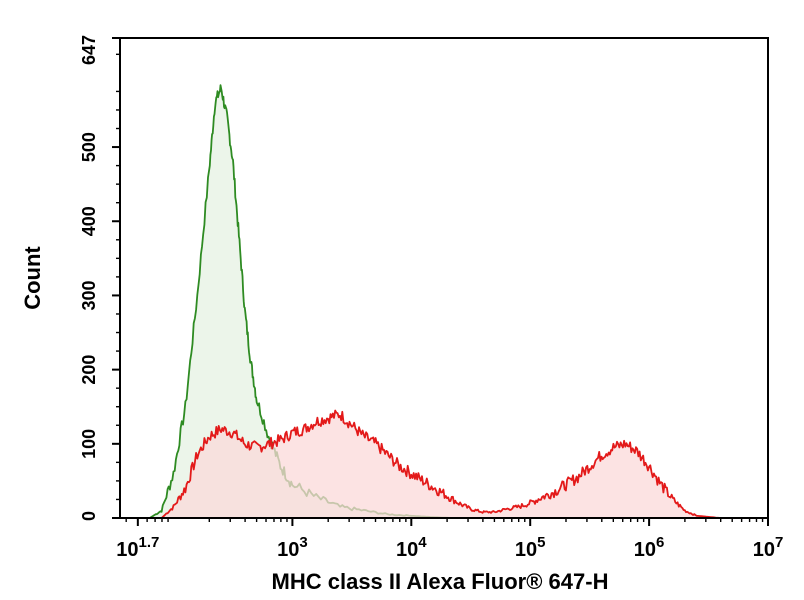  Describe the element at coordinates (89, 147) in the screenshot. I see `y-tick-label: 500` at that location.